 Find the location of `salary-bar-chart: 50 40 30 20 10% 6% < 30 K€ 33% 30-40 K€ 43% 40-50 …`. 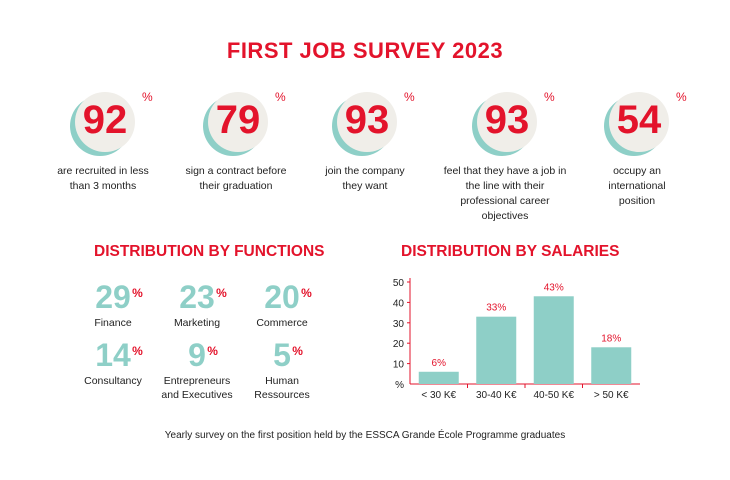

salary-bar-chart: 50 40 30 20 10% 6% < 30 K€ 33% 30-40 K€ 43% 40-50 … is located at coordinates (516, 339).